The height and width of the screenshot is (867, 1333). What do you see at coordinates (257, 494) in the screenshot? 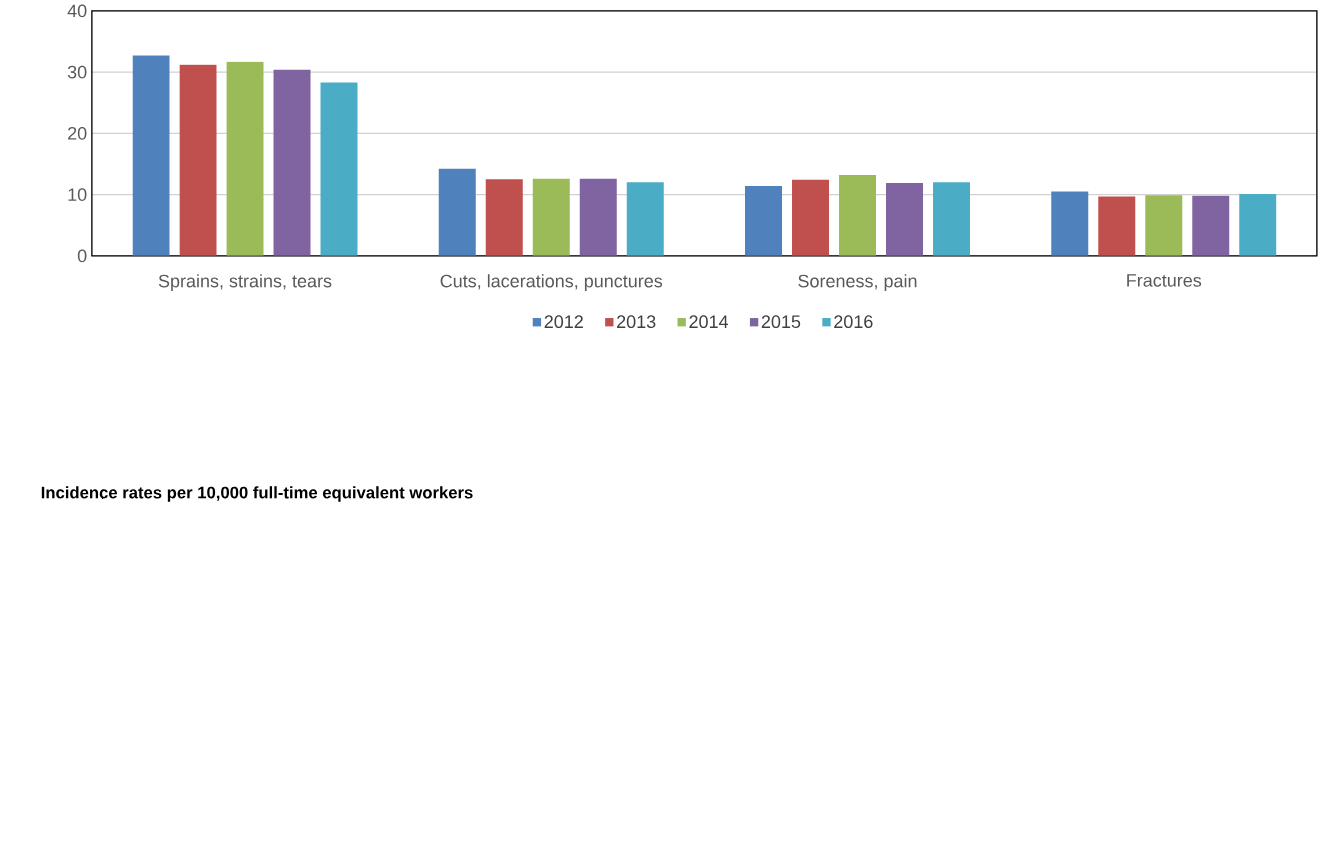
I see `text: Incidence rates per 10,000 full-time equivalent workers` at bounding box center [257, 494].